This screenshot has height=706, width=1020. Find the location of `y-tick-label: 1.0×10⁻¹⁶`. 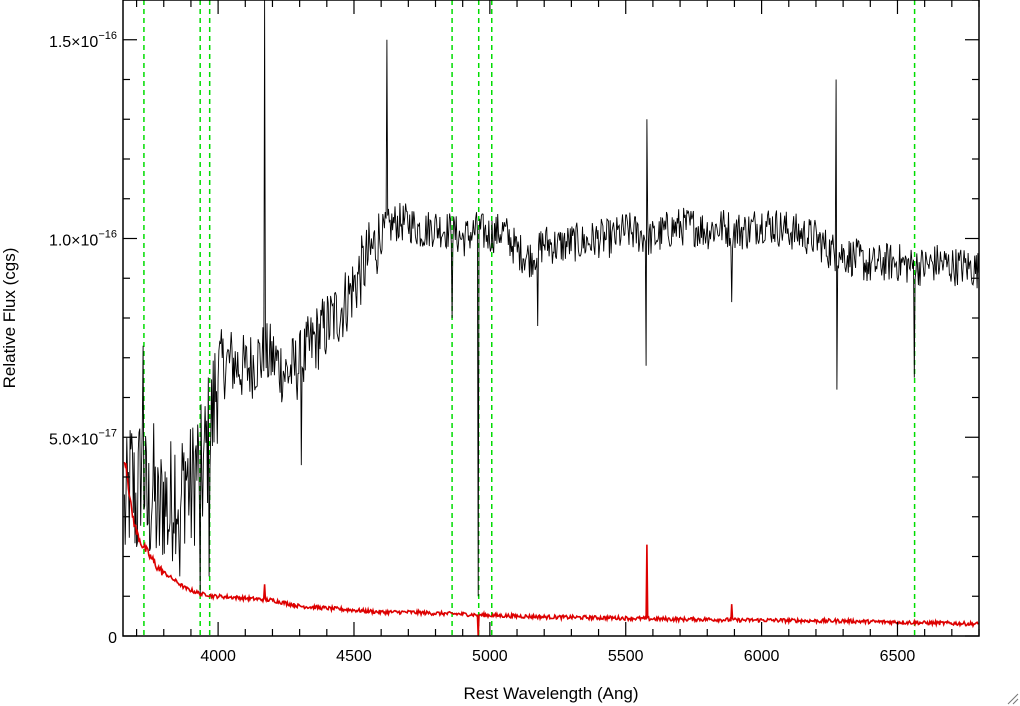

y-tick-label: 1.0×10⁻¹⁶ is located at coordinates (83, 239).